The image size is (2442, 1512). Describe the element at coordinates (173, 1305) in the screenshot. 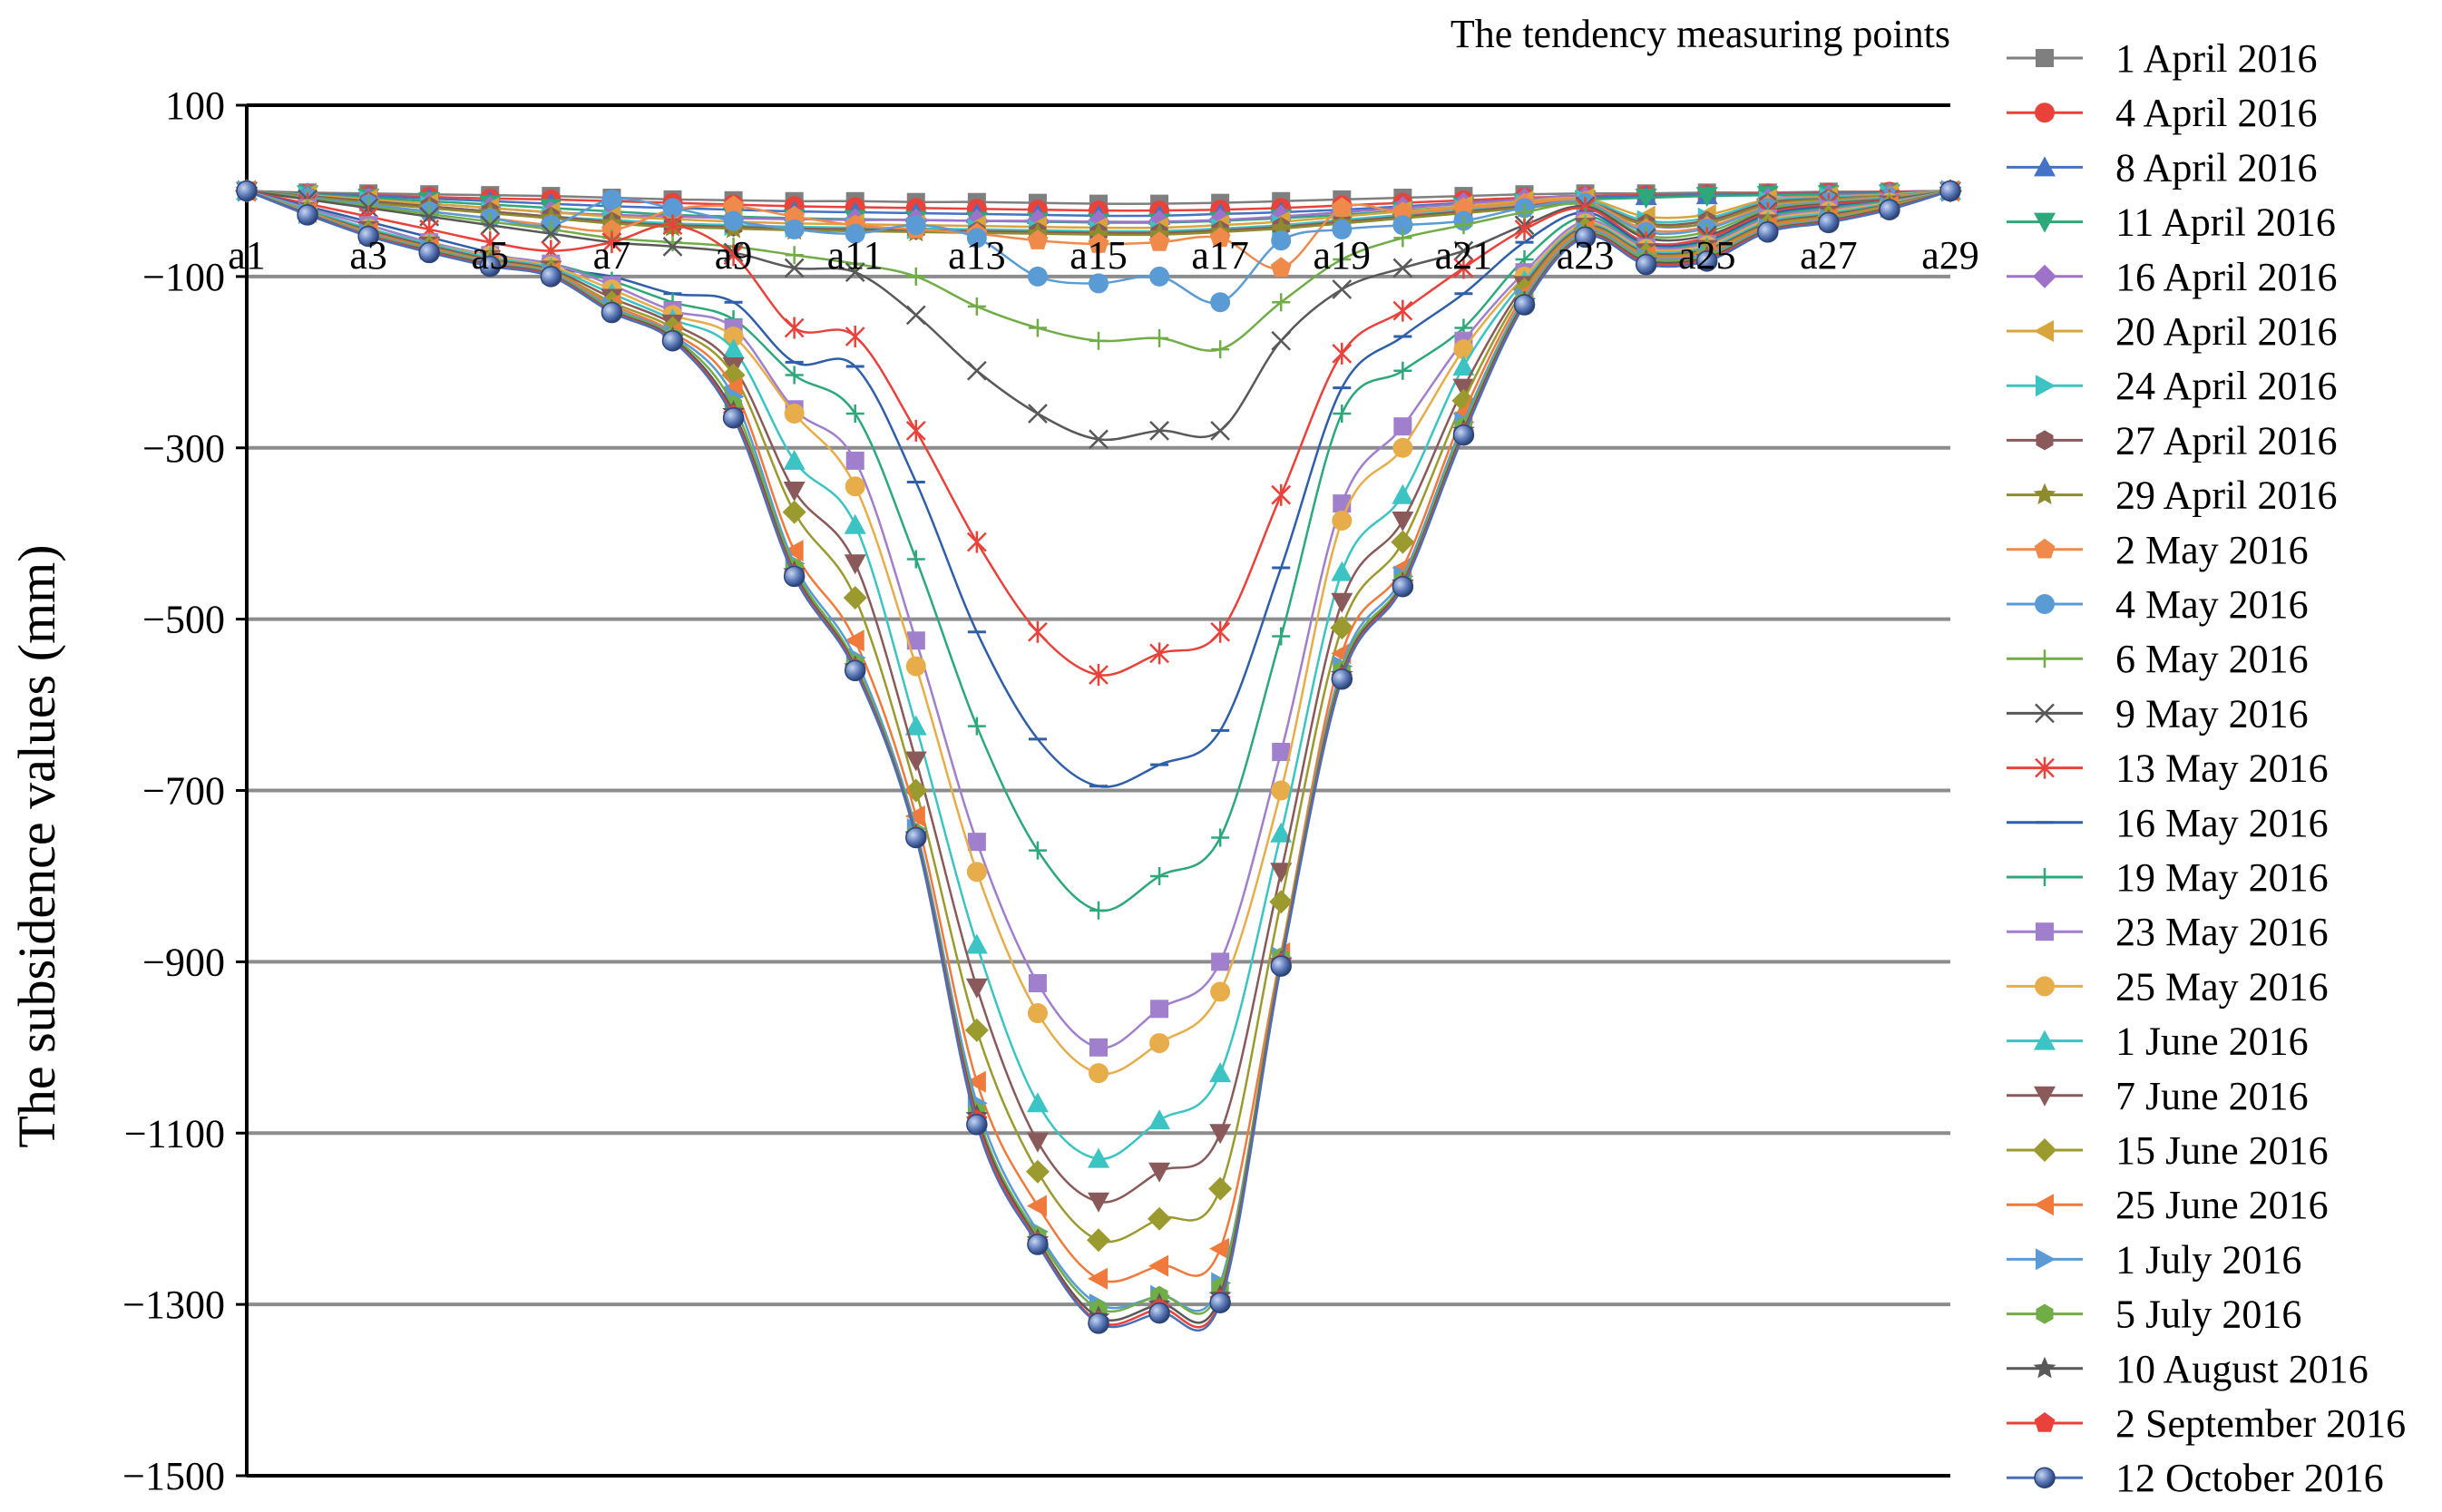

I see `y-tick-label: −1300` at that location.